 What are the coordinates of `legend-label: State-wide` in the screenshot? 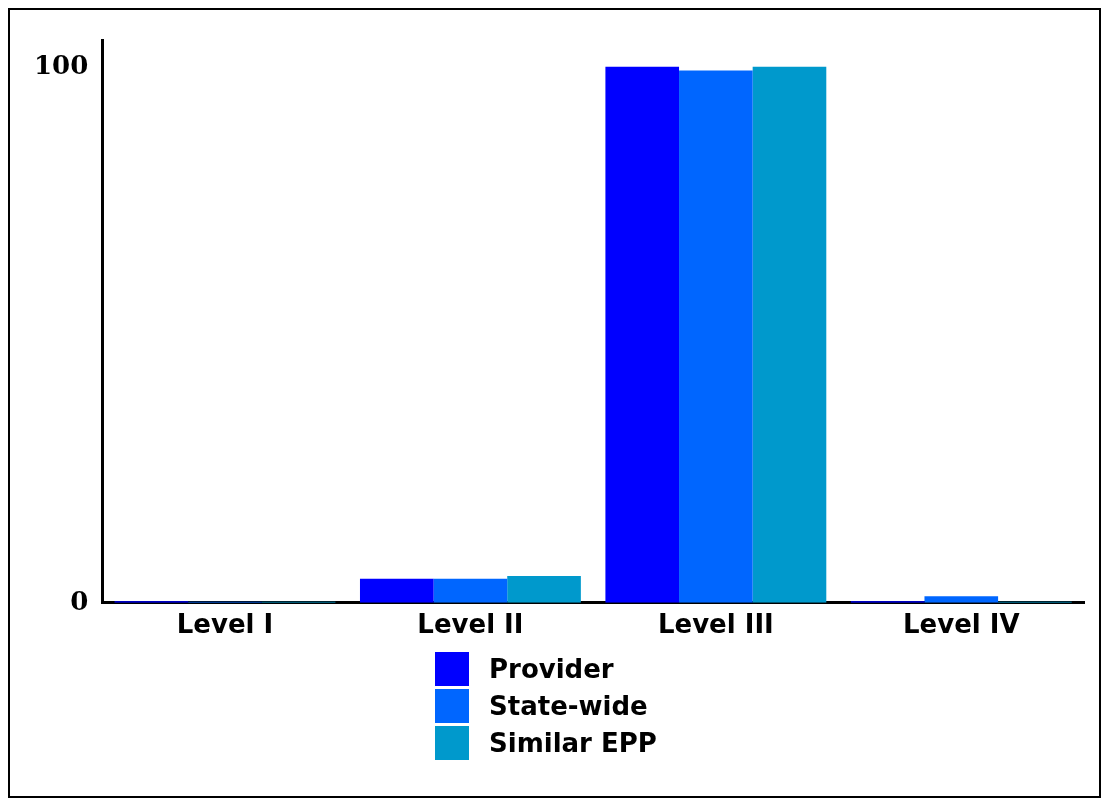 It's located at (568, 705).